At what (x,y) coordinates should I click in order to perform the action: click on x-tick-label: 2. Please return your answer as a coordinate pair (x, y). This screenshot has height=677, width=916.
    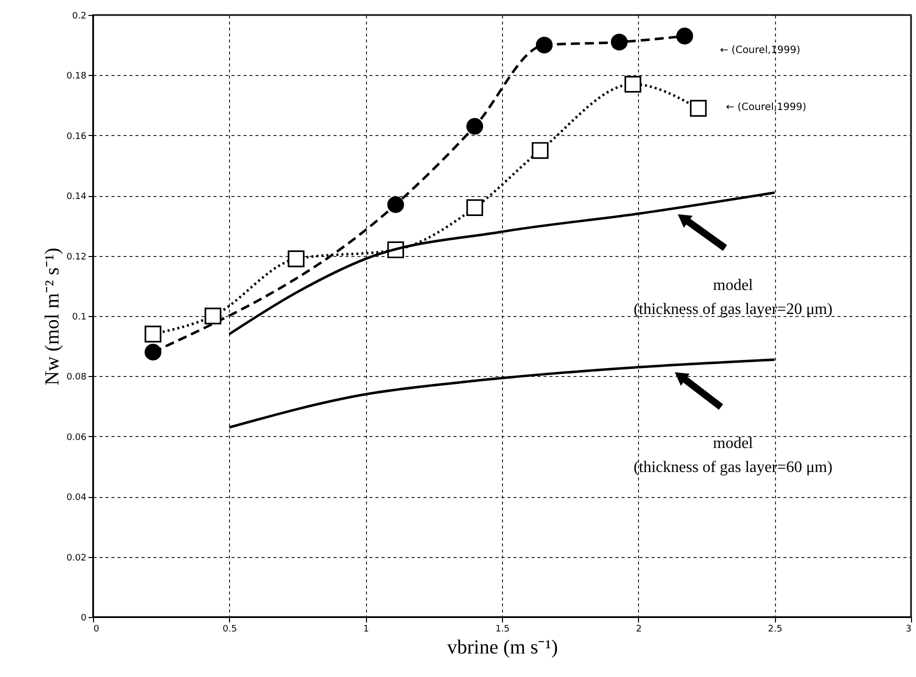
    Looking at the image, I should click on (639, 629).